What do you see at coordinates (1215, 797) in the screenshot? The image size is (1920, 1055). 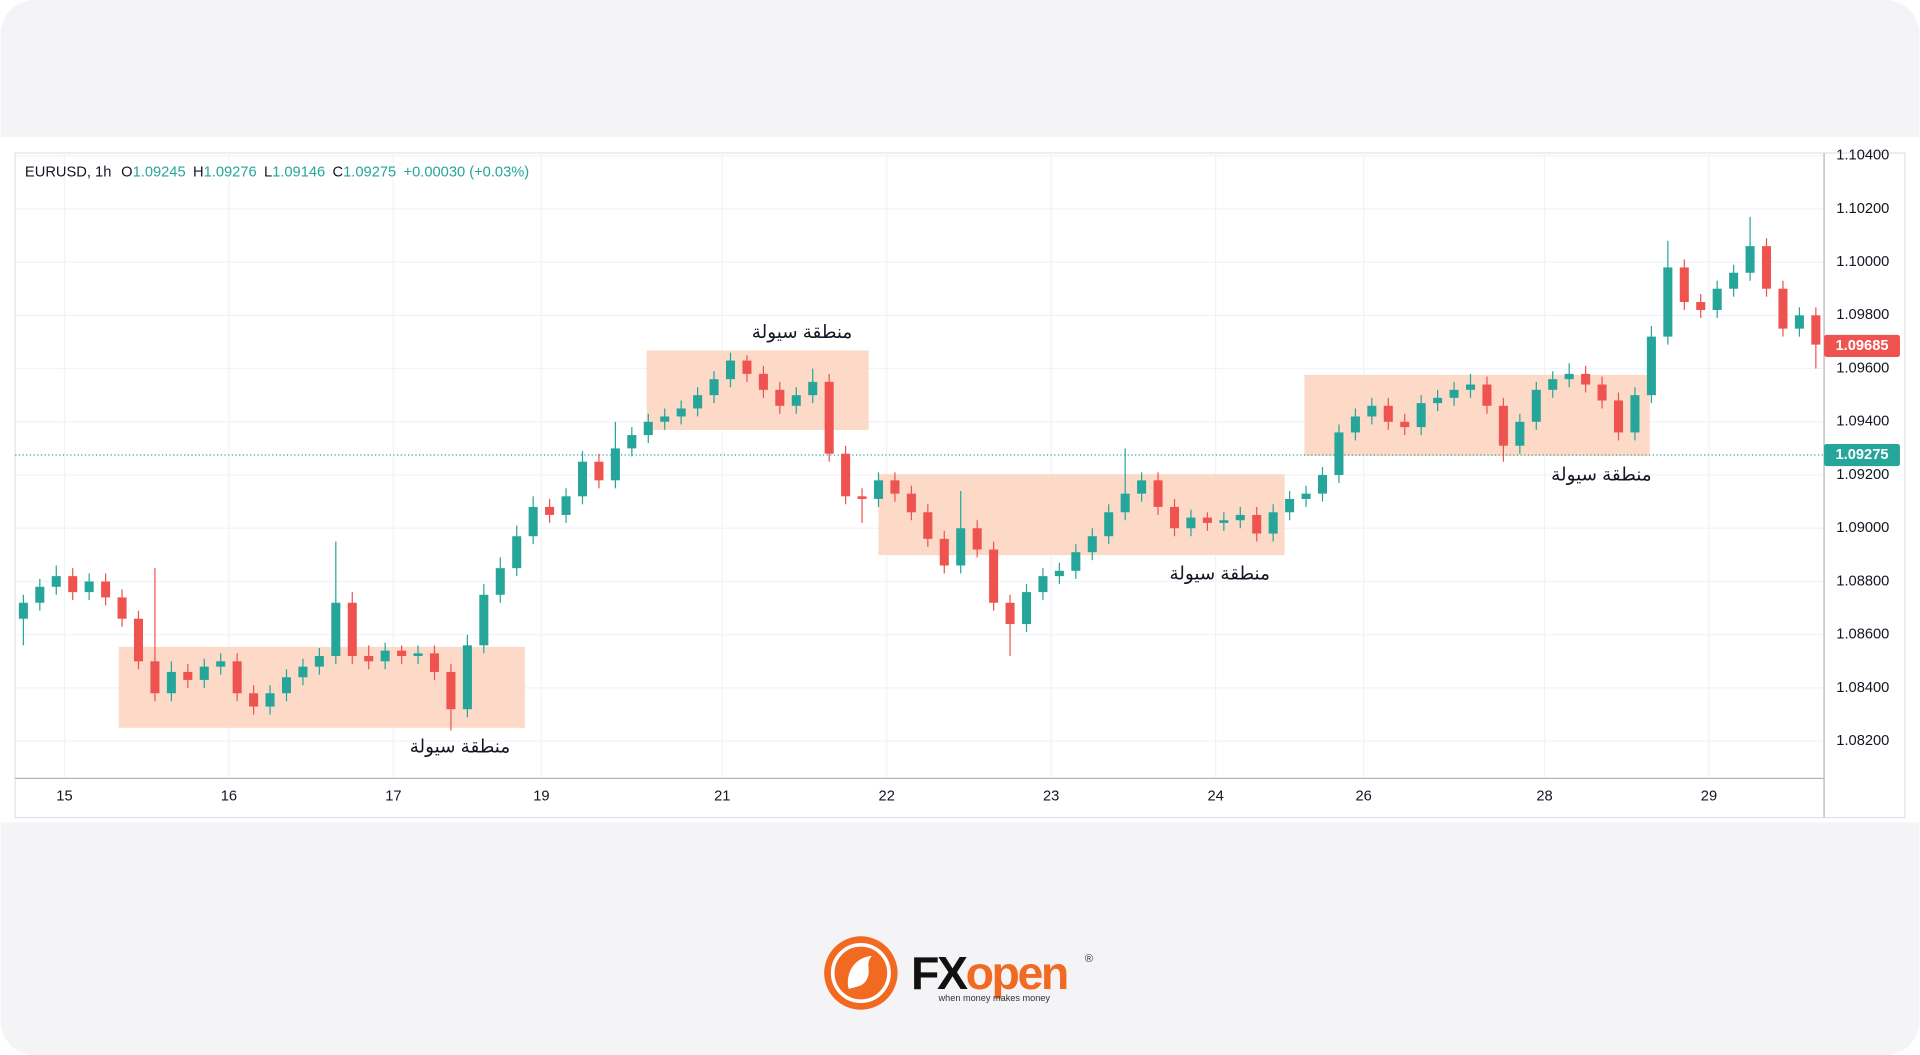 I see `x-tick-label: 24` at bounding box center [1215, 797].